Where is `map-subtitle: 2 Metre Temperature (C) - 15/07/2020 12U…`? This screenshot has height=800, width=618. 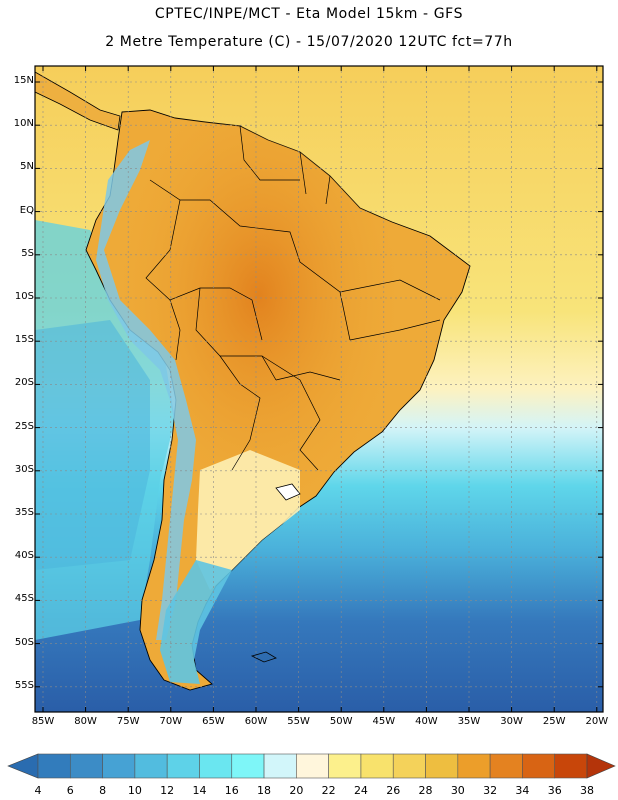
map-subtitle: 2 Metre Temperature (C) - 15/07/2020 12U… is located at coordinates (309, 42).